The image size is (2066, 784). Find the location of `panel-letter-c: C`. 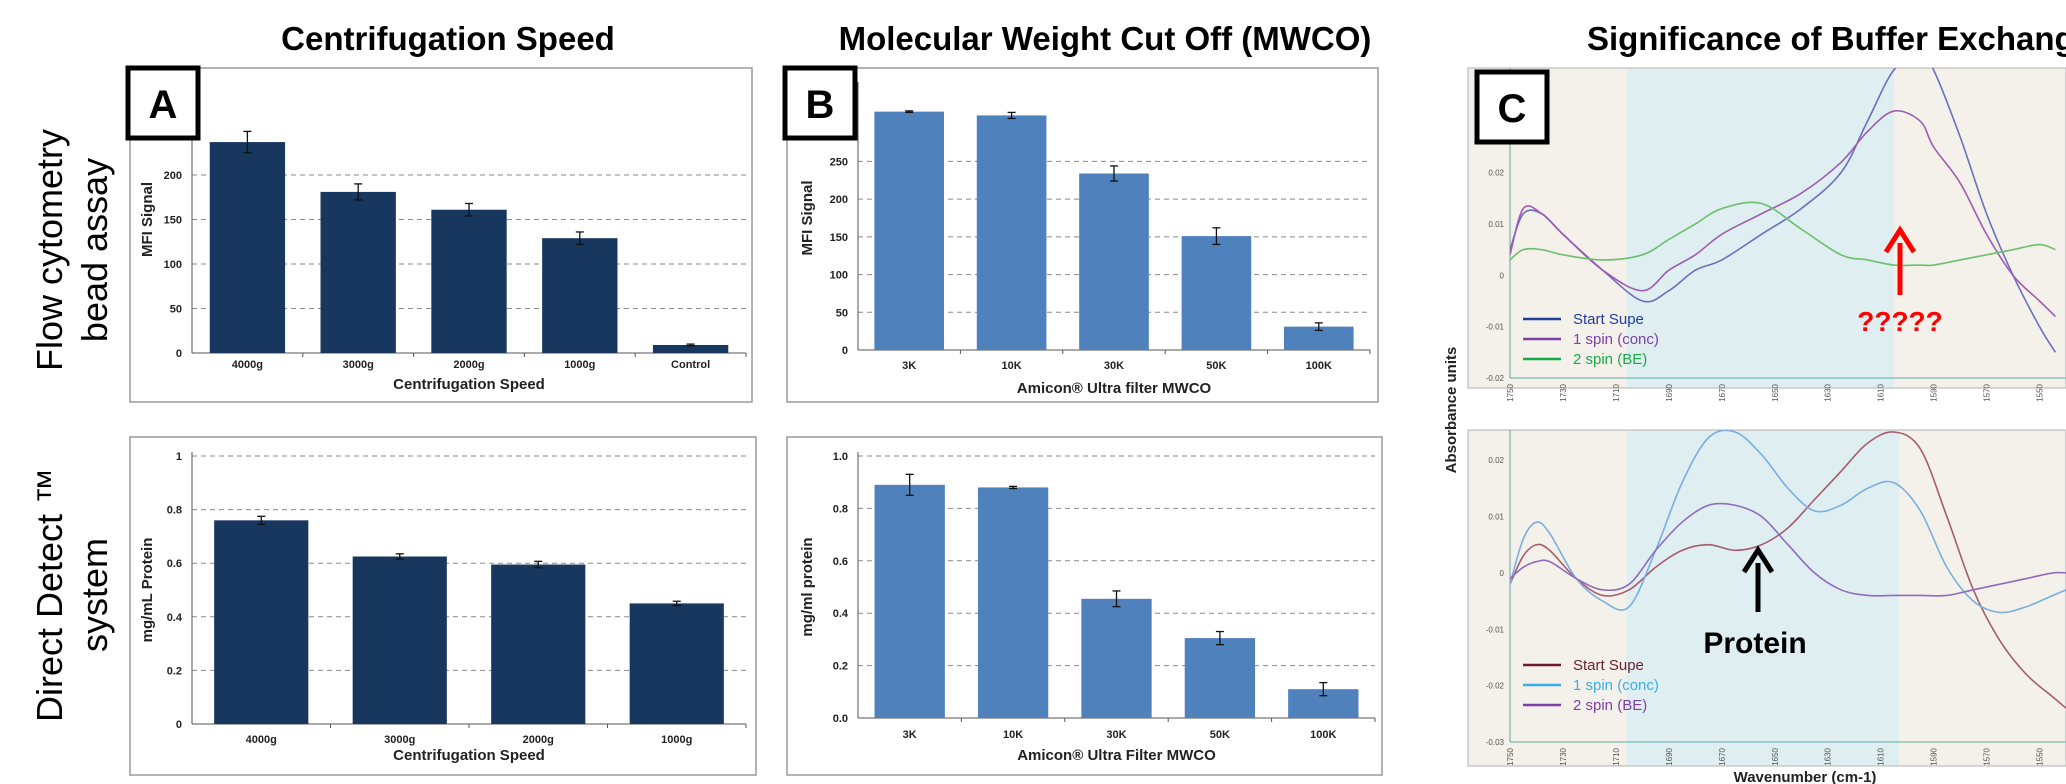

panel-letter-c: C is located at coordinates (1512, 109).